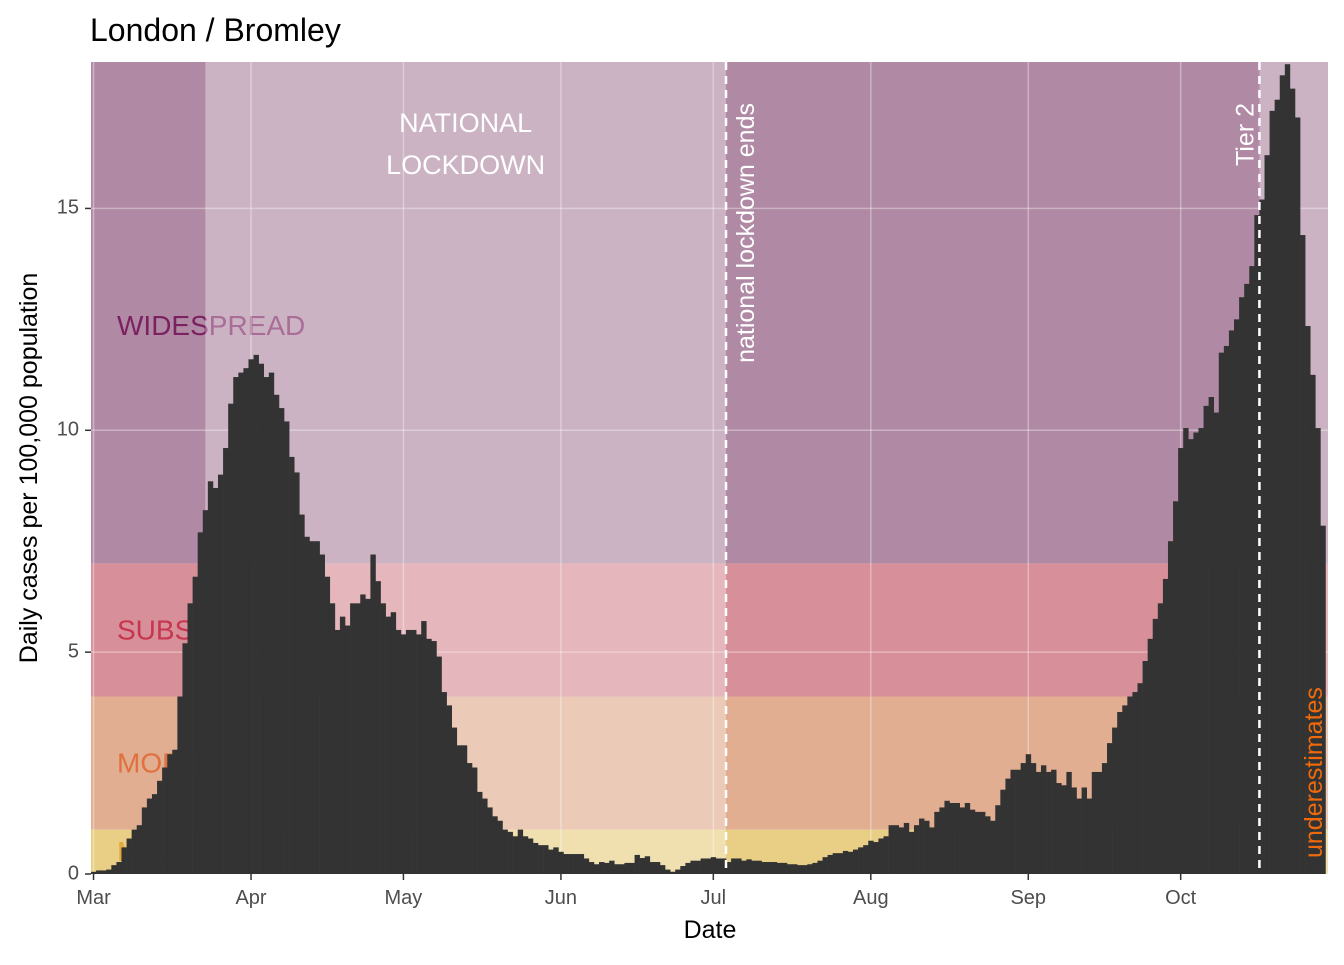  What do you see at coordinates (710, 930) in the screenshot?
I see `x-axis-title: Date` at bounding box center [710, 930].